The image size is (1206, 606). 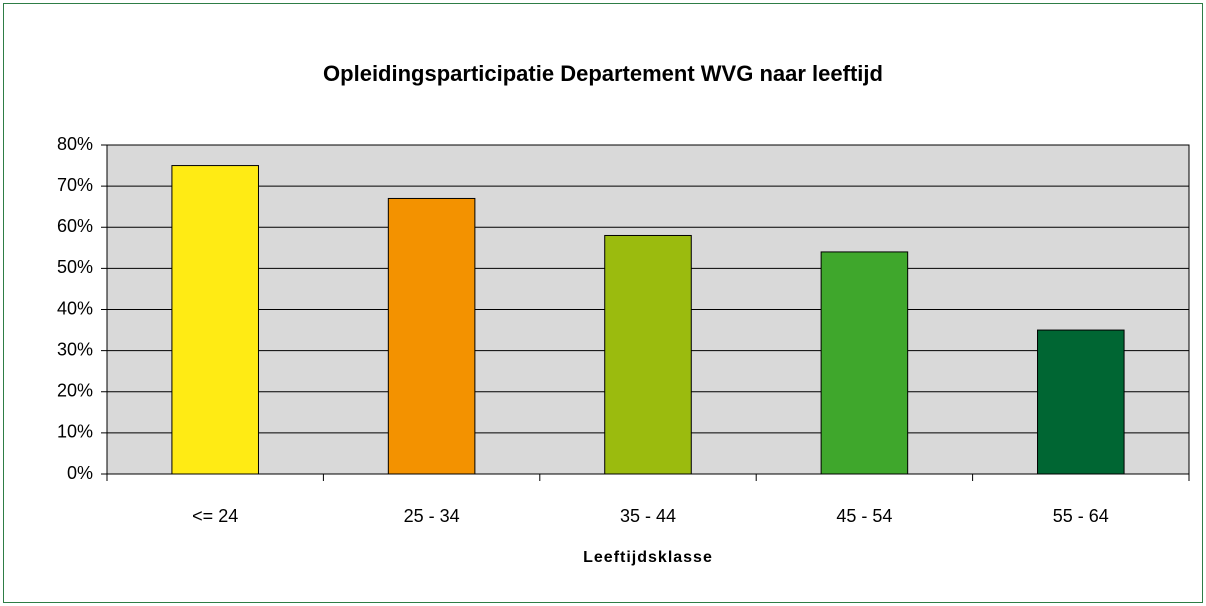 I want to click on y-tick-label: 10%, so click(x=75, y=432).